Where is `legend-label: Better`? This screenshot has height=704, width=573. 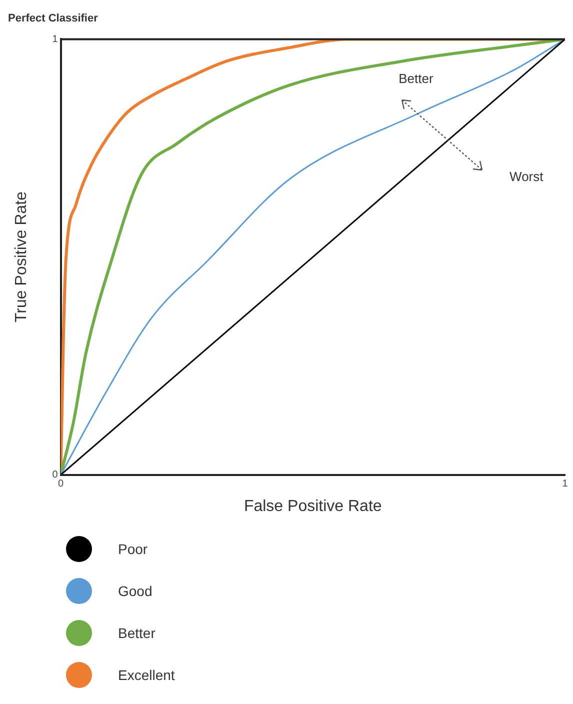
legend-label: Better is located at coordinates (137, 633).